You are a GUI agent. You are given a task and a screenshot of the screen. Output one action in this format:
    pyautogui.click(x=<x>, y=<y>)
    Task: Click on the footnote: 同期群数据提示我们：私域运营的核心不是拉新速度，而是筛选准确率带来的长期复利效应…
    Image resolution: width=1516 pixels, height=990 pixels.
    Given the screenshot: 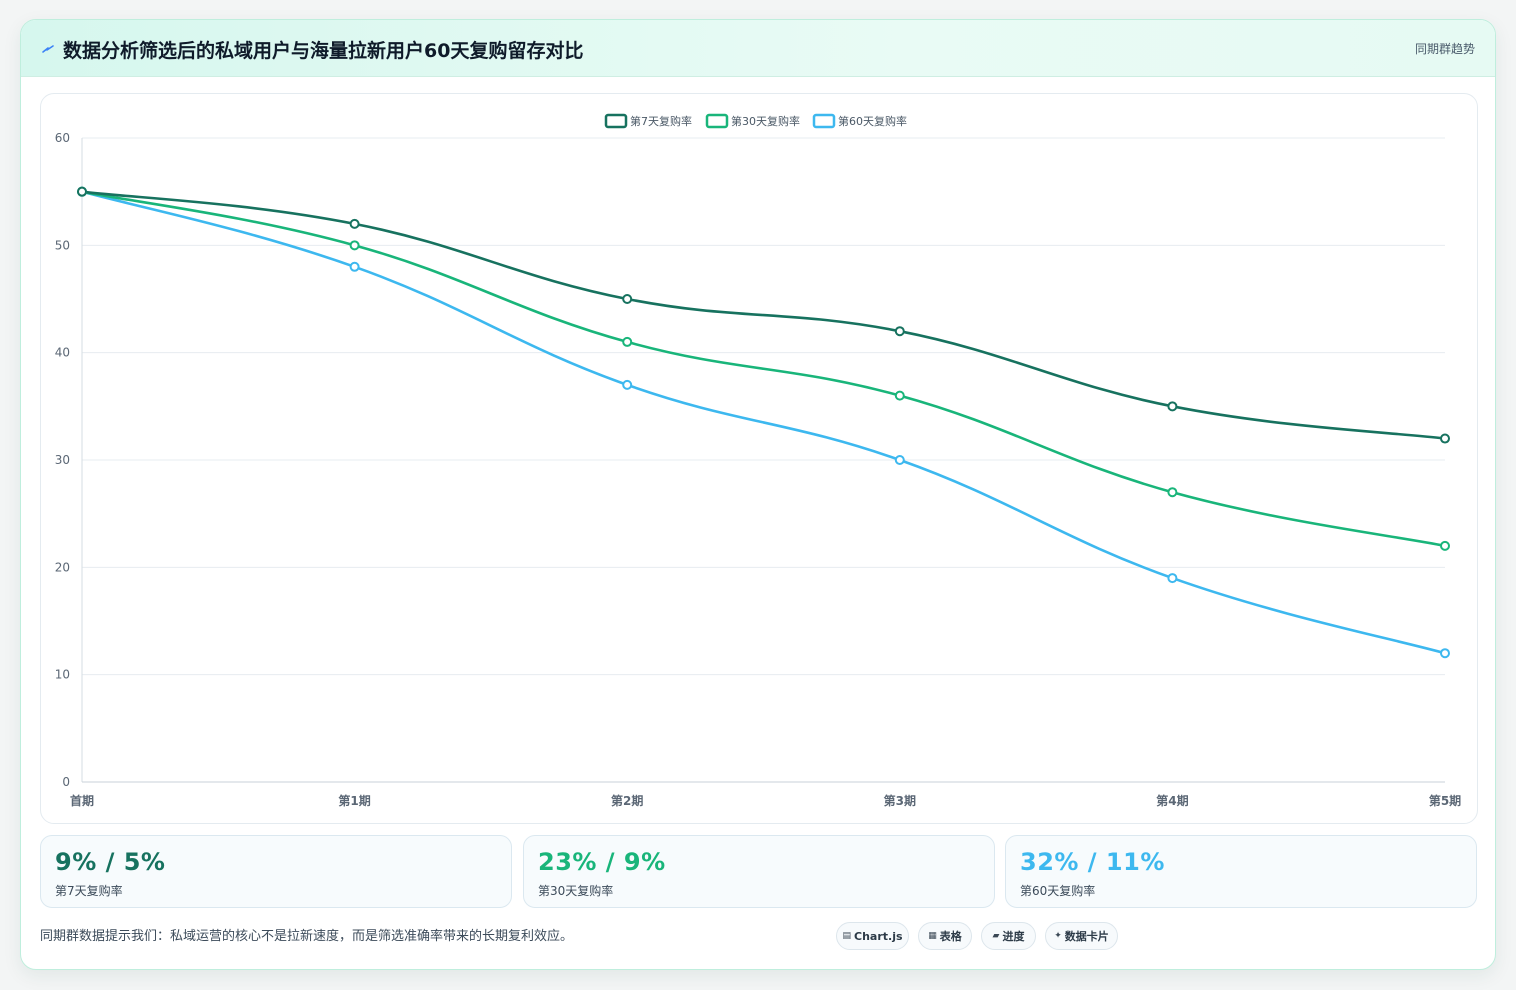 What is the action you would take?
    pyautogui.click(x=307, y=936)
    